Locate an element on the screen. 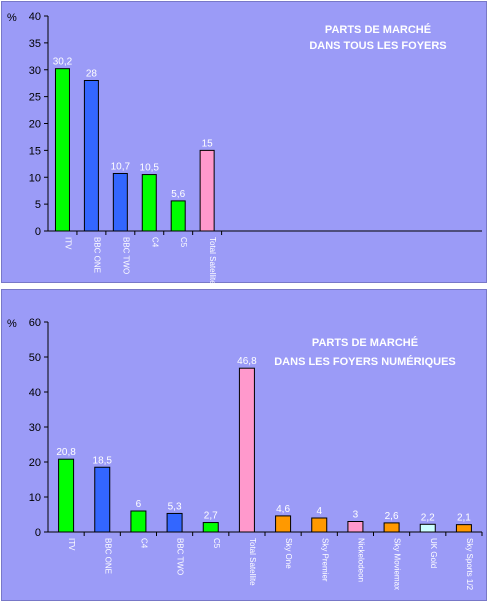 The width and height of the screenshot is (488, 603). data-label: 5,6 is located at coordinates (178, 194).